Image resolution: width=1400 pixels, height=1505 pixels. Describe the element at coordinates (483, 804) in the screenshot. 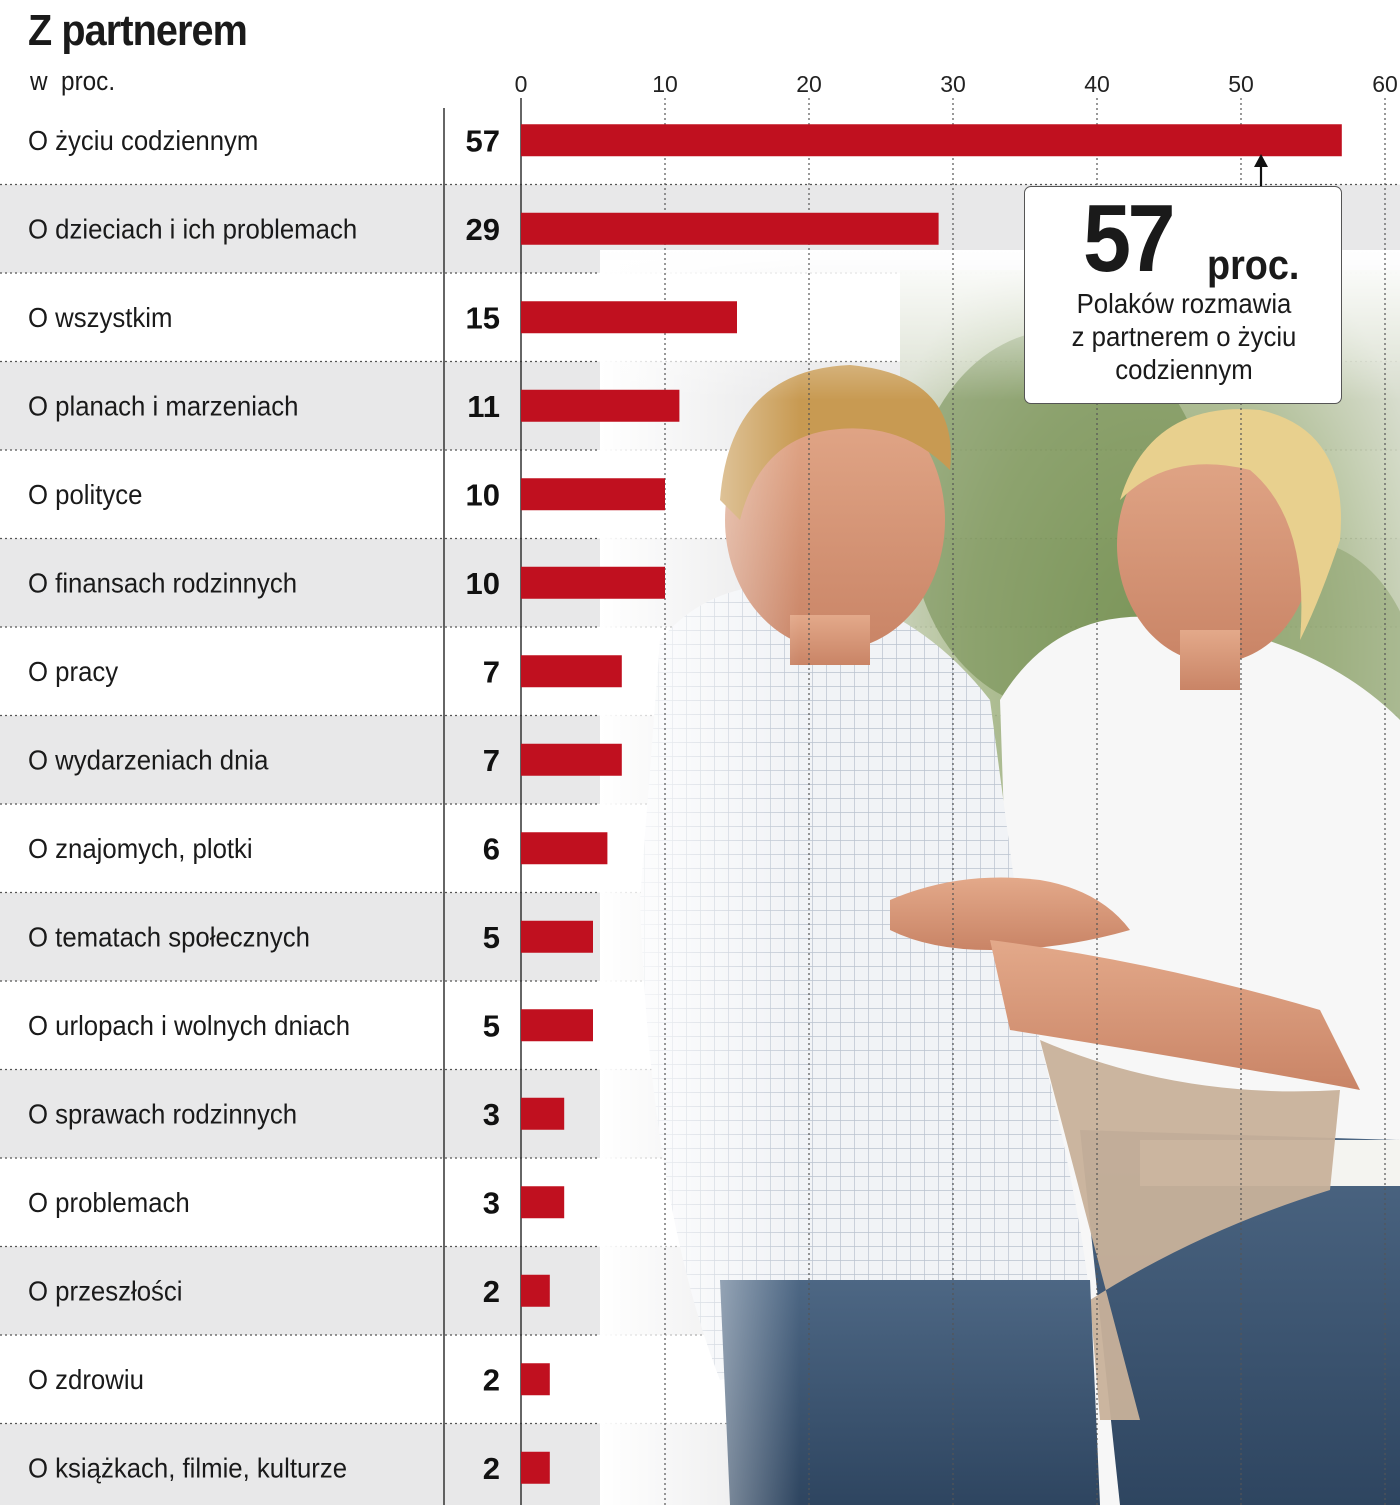

I see `value-labels: 57 29 15 11 10 10 7 7 6 5 5 3 3 2 2 2` at that location.